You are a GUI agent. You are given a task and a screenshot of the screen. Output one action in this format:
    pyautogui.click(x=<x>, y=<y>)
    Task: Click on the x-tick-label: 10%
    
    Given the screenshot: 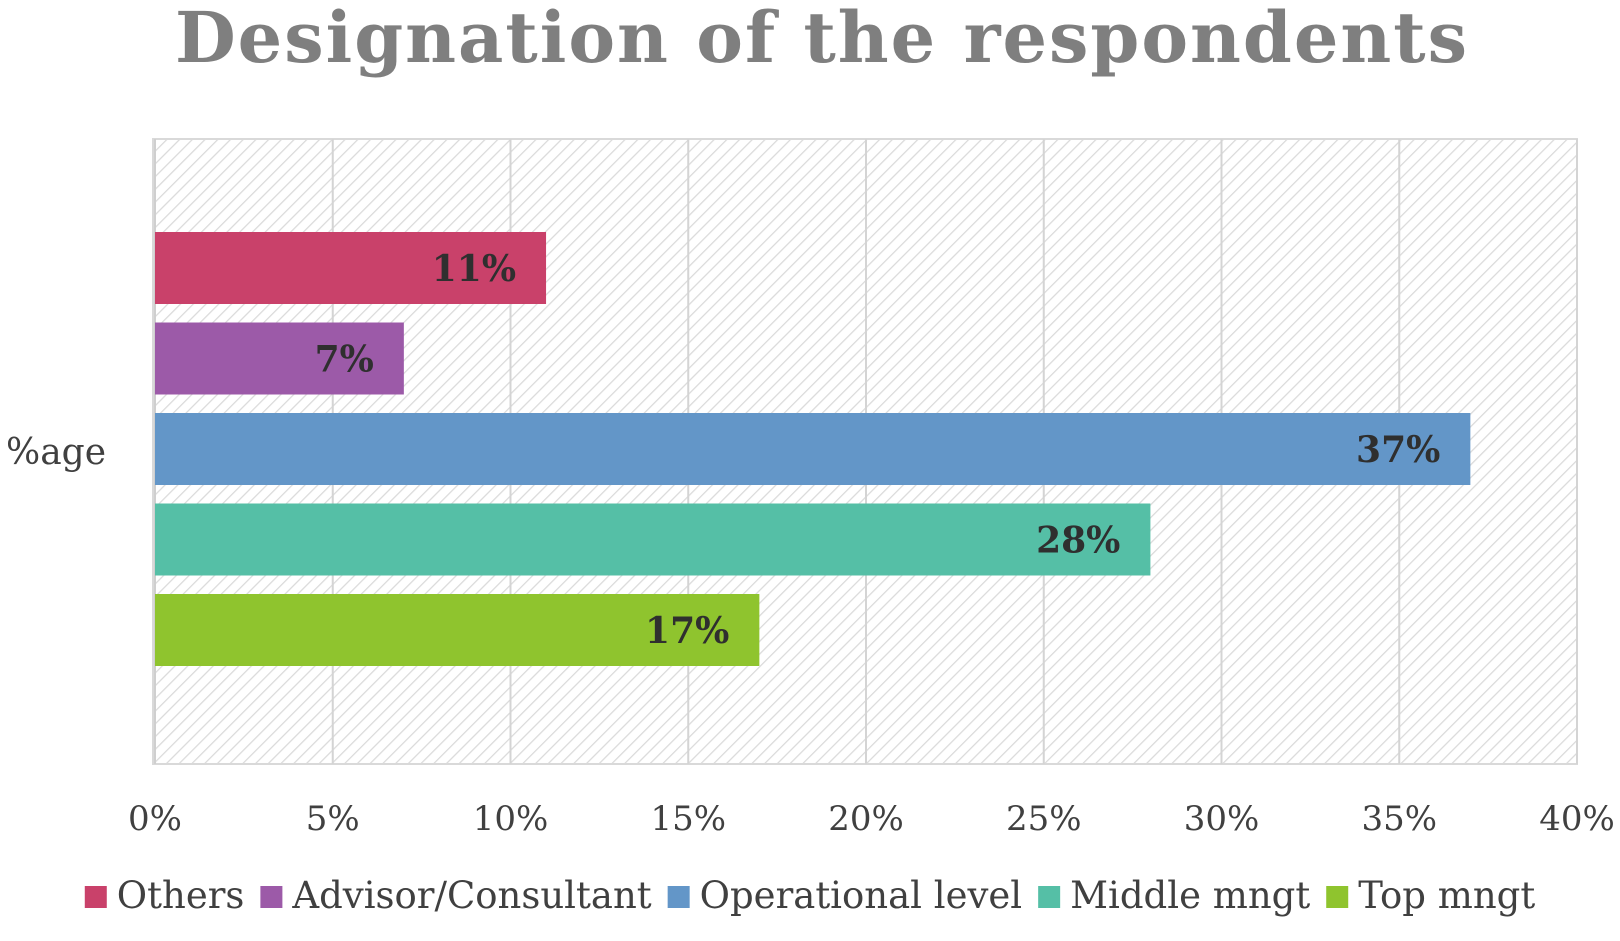 What is the action you would take?
    pyautogui.click(x=511, y=819)
    